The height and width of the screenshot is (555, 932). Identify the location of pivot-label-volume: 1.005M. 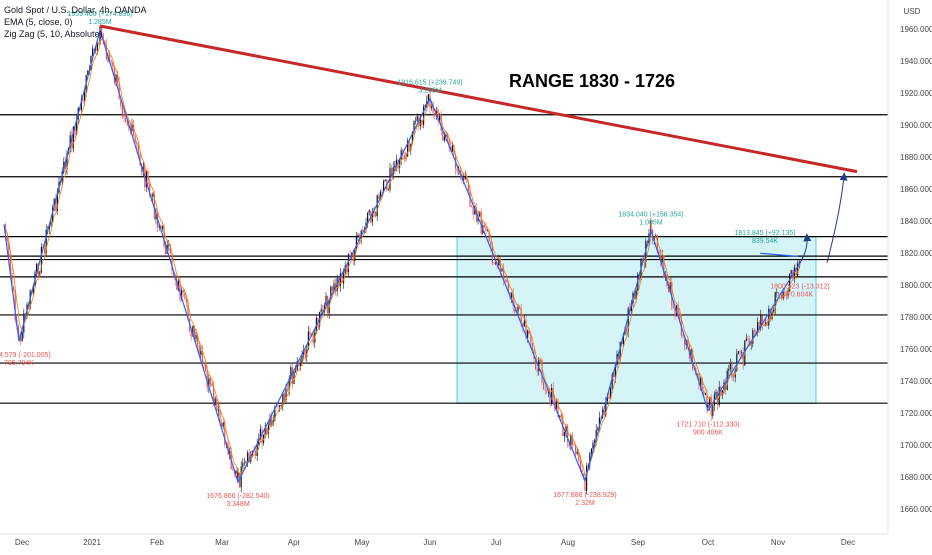
(651, 223).